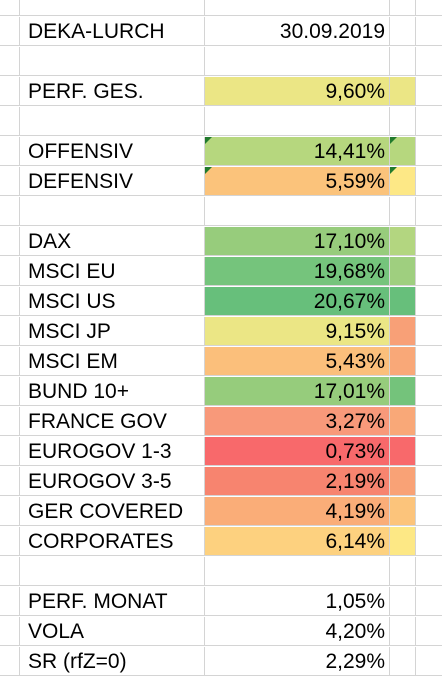  Describe the element at coordinates (112, 31) in the screenshot. I see `label-cell: DEKA-LURCH` at that location.